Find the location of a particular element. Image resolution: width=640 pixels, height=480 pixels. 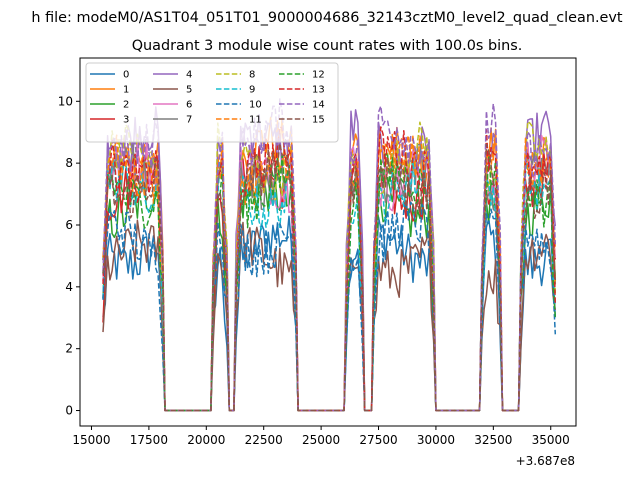

x-tick-label: 27500 is located at coordinates (378, 440).